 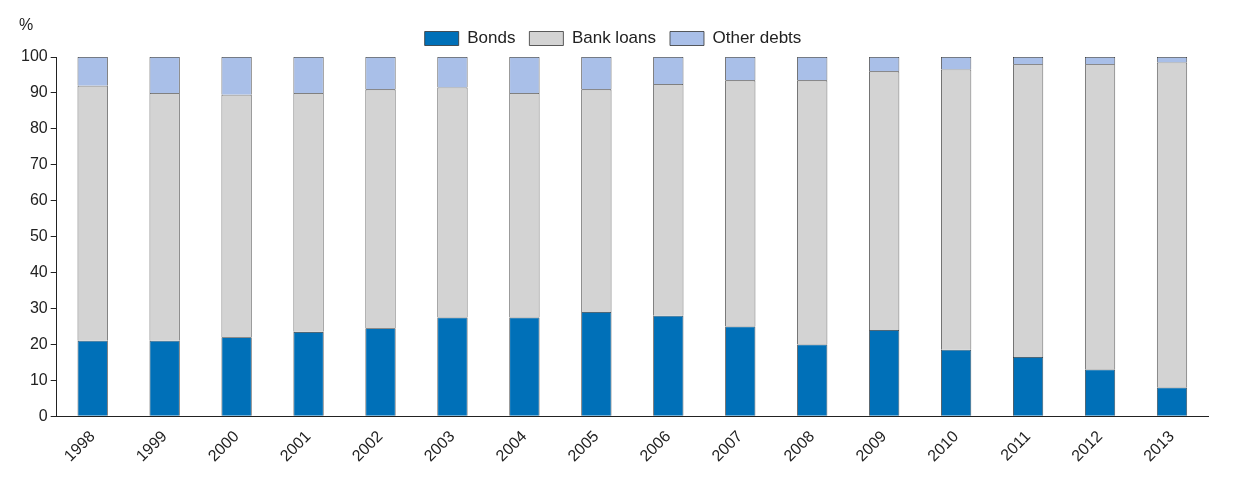 What do you see at coordinates (26, 25) in the screenshot?
I see `y-axis-title: %` at bounding box center [26, 25].